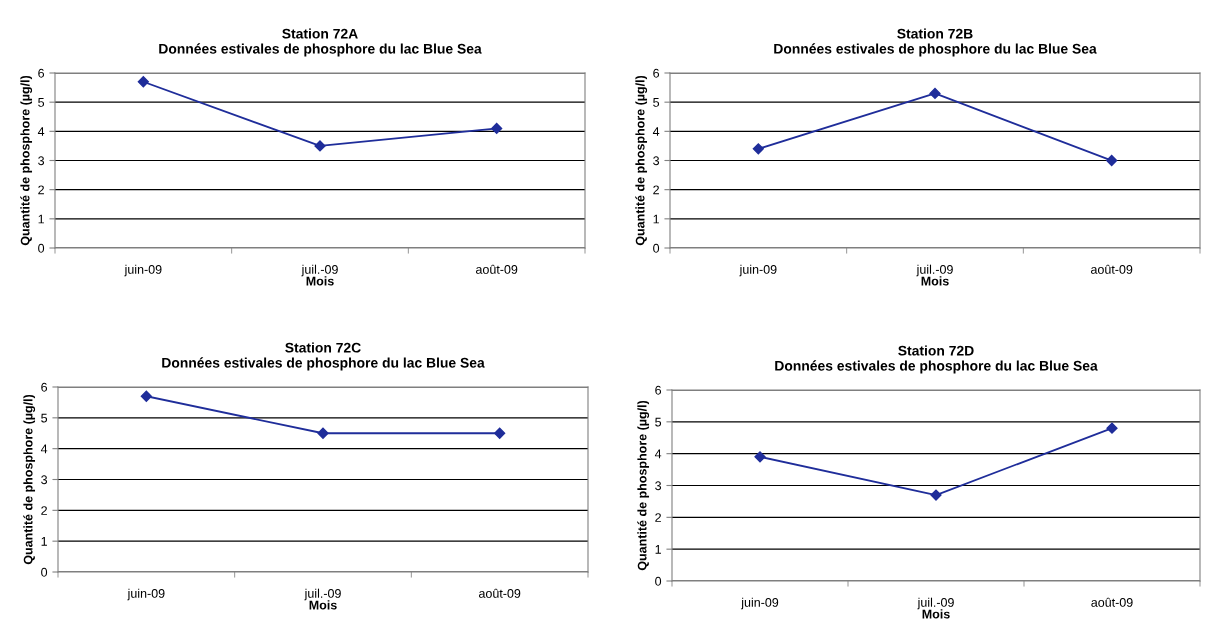 The height and width of the screenshot is (630, 1221). I want to click on chart-title: Station 72B Données estivales de phosphore du lac Blue Sea, so click(935, 42).